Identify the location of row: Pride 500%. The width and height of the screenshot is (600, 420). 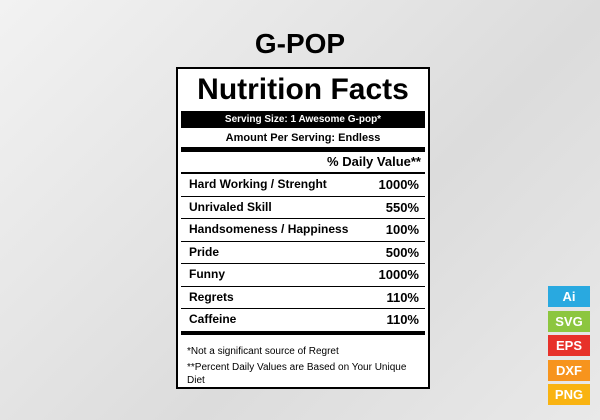
(303, 253).